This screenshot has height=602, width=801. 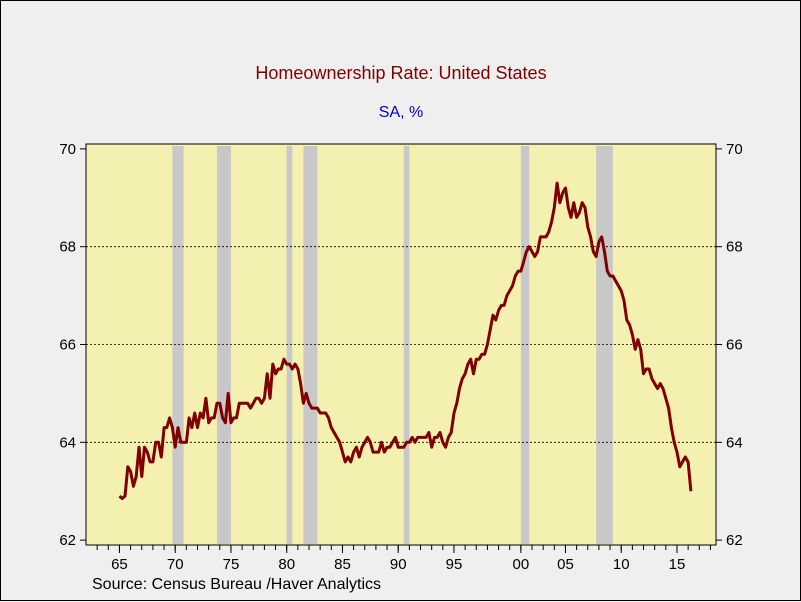 I want to click on x-tick-label: 90, so click(x=398, y=564).